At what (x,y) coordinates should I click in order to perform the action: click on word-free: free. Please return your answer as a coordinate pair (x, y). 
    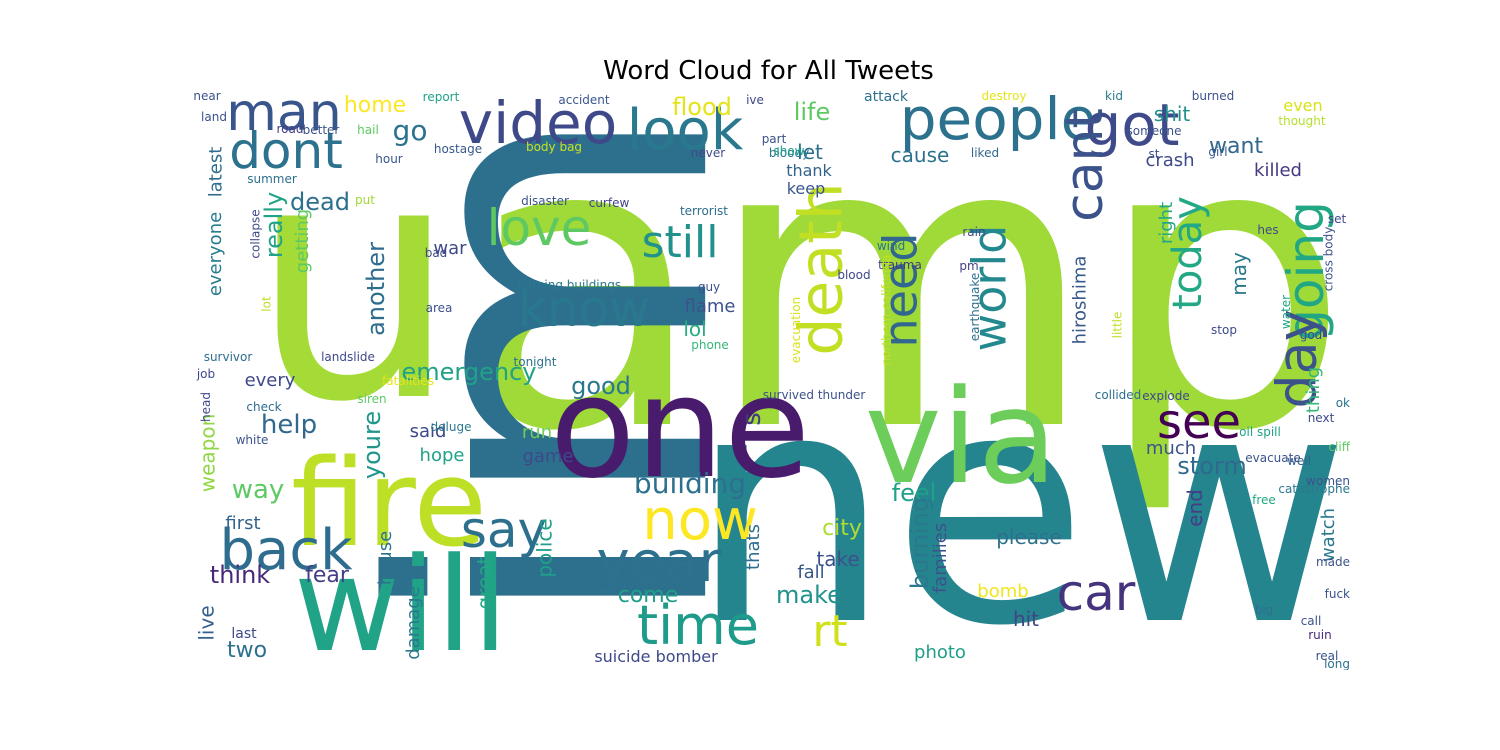
    Looking at the image, I should click on (1264, 500).